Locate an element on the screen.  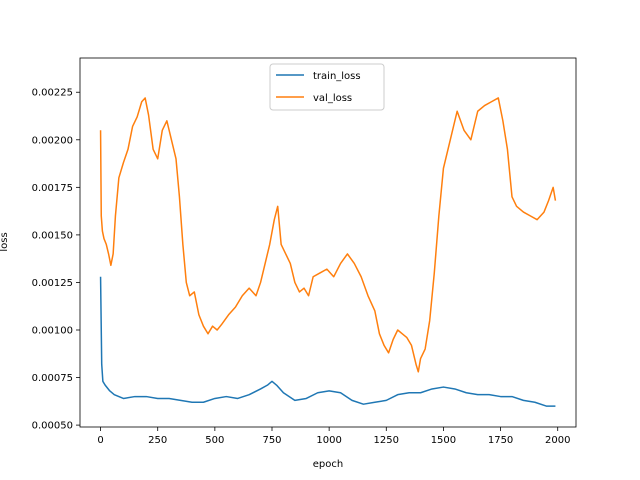
y-tick-label: 0.00225 is located at coordinates (52, 93).